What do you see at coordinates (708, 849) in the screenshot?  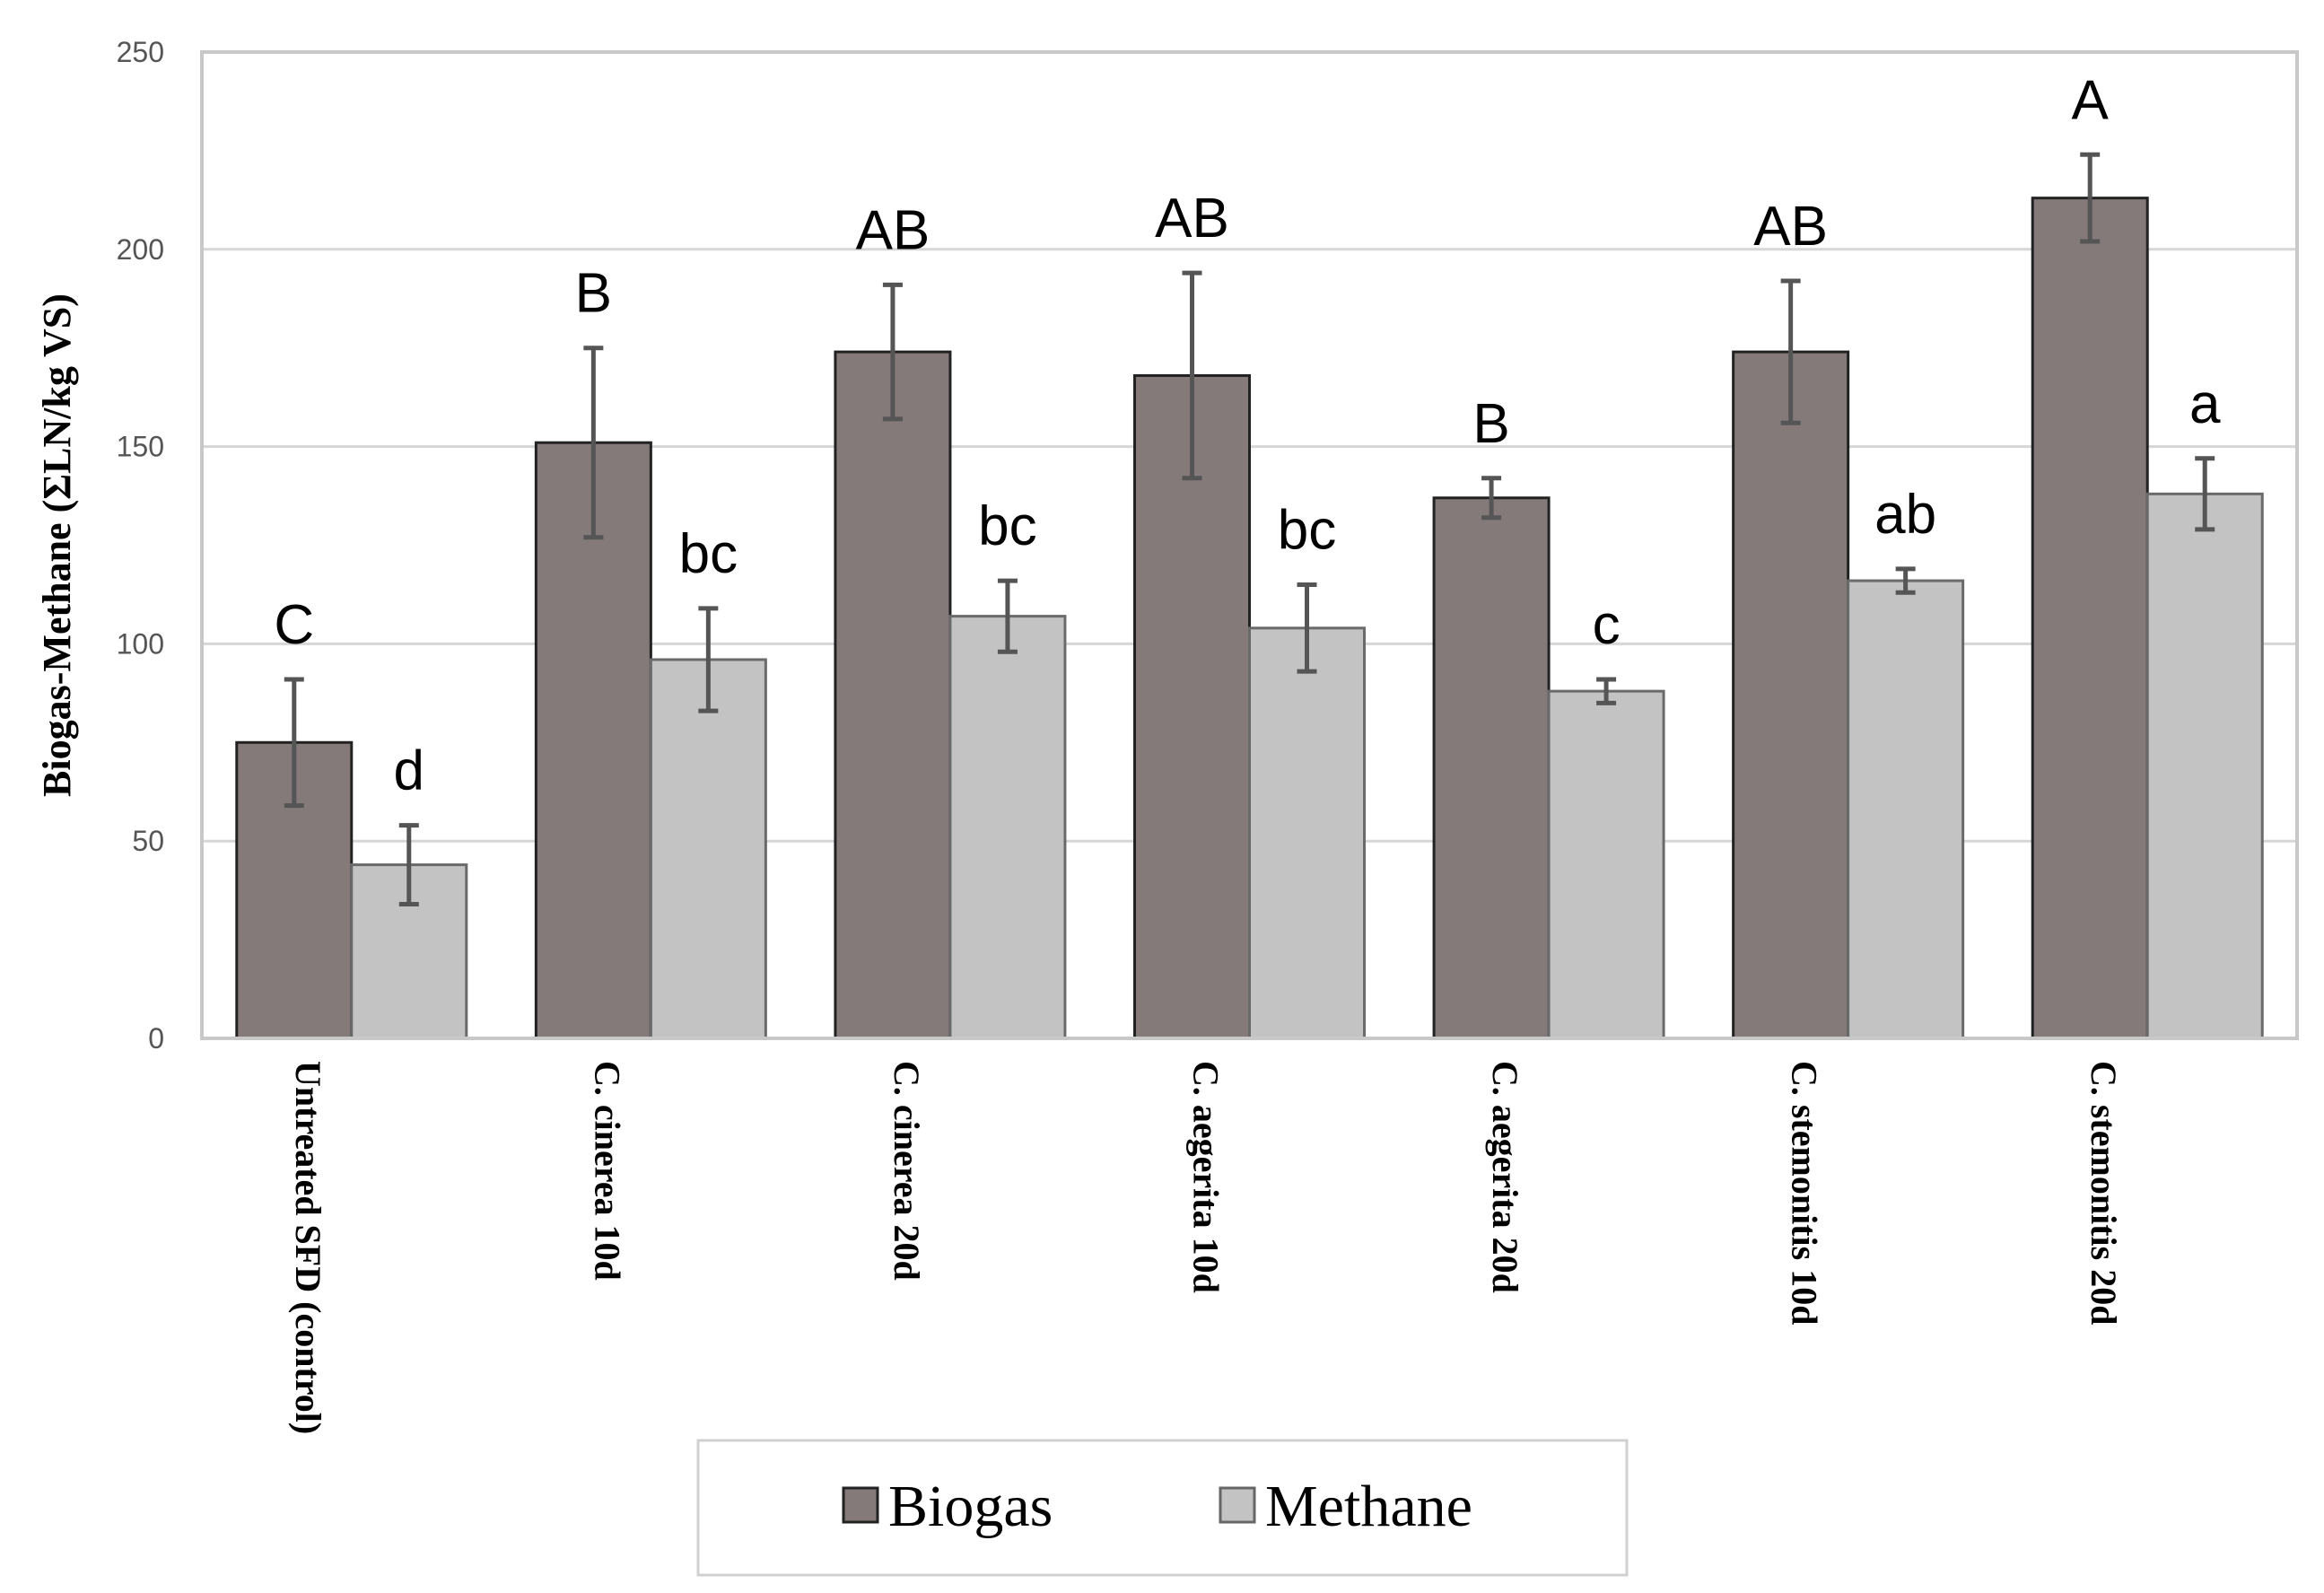 I see `bar-methane-c-cinerea-10d` at bounding box center [708, 849].